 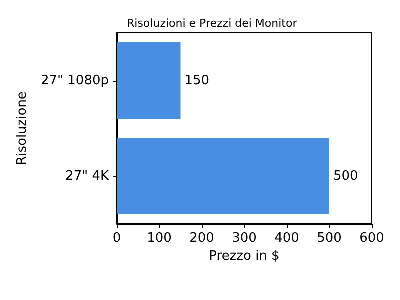 What do you see at coordinates (159, 238) in the screenshot?
I see `x-tick-label: 100` at bounding box center [159, 238].